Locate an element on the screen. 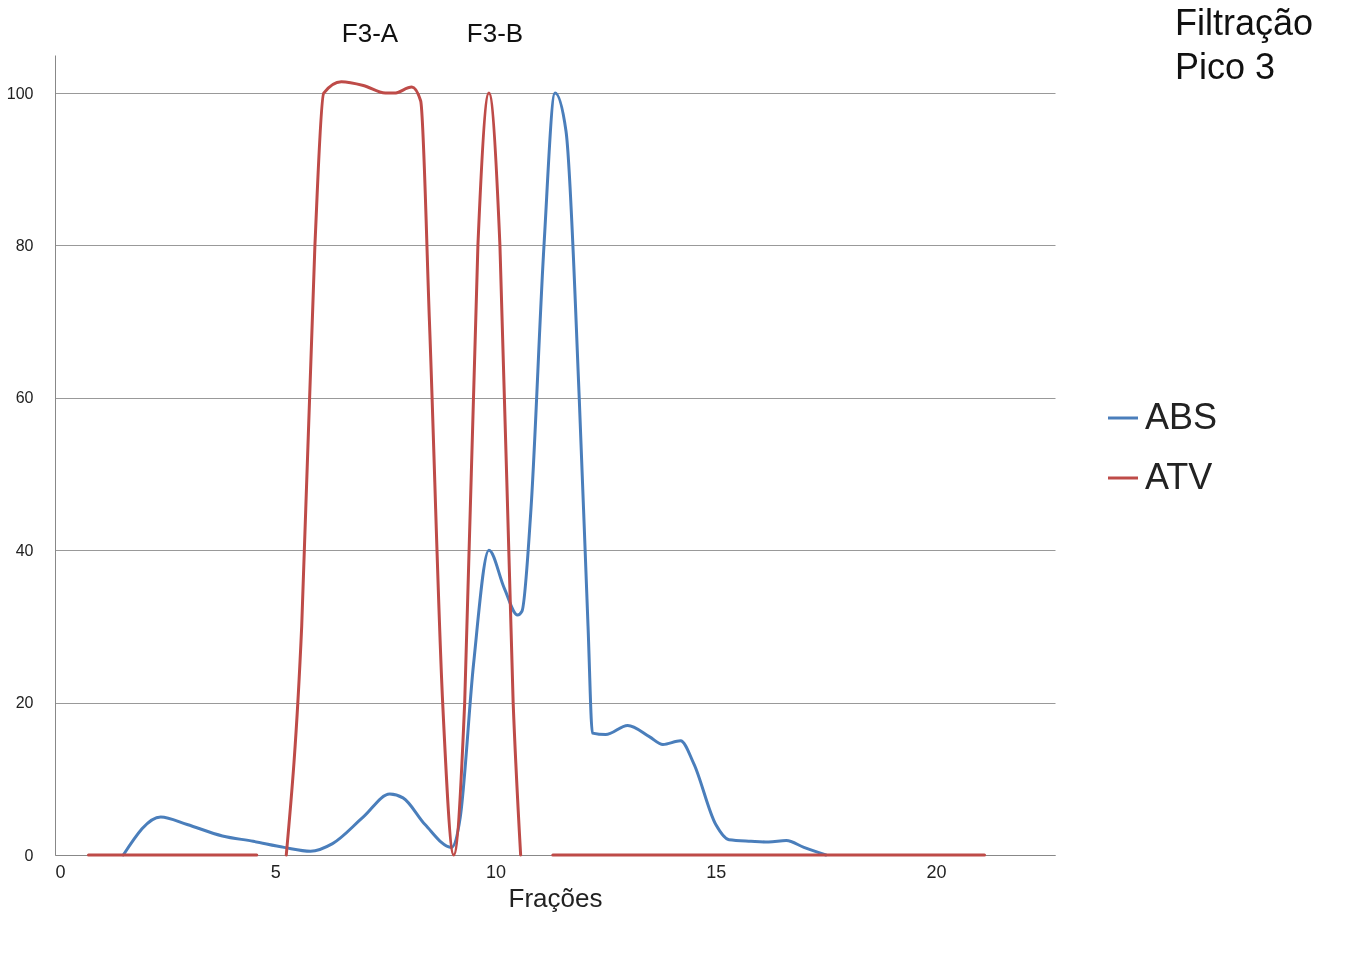  text: F3-A is located at coordinates (370, 33).